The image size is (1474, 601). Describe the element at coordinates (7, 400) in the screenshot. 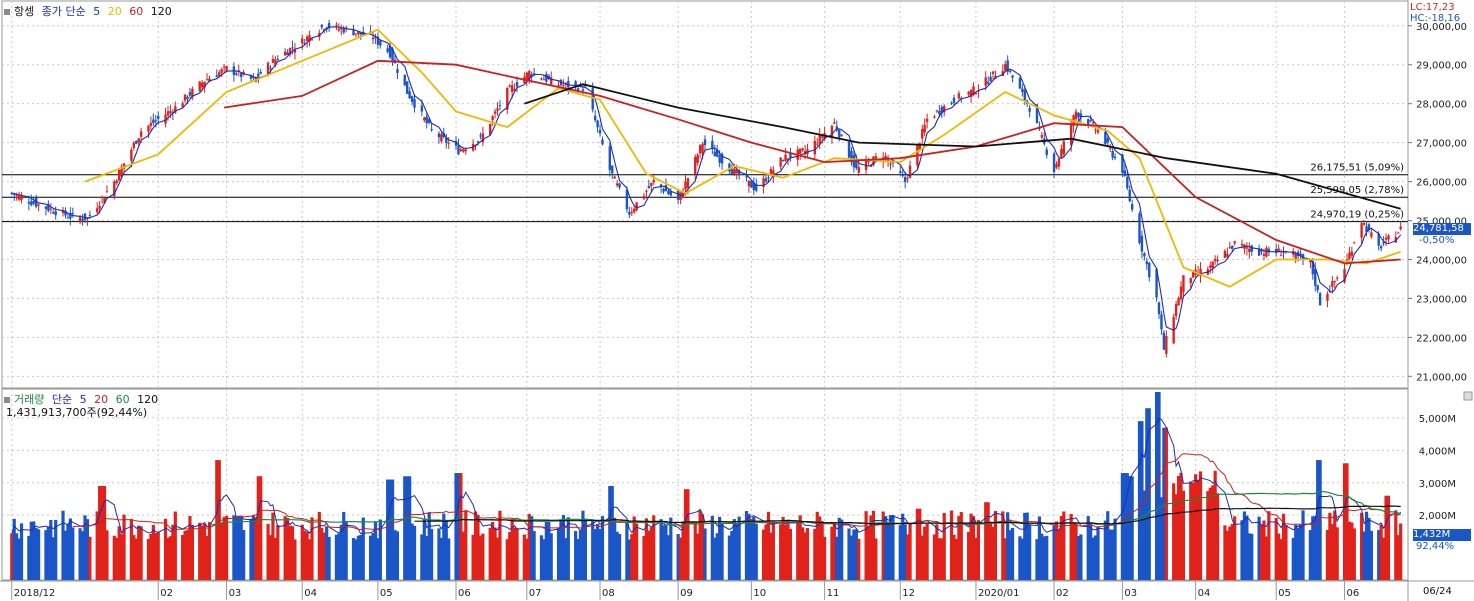

I see `volume-legend-marker` at that location.